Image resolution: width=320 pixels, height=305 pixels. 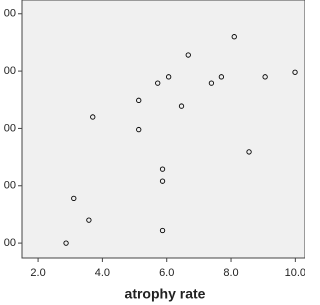 I want to click on x-tick-label: 2.0, so click(x=37, y=273).